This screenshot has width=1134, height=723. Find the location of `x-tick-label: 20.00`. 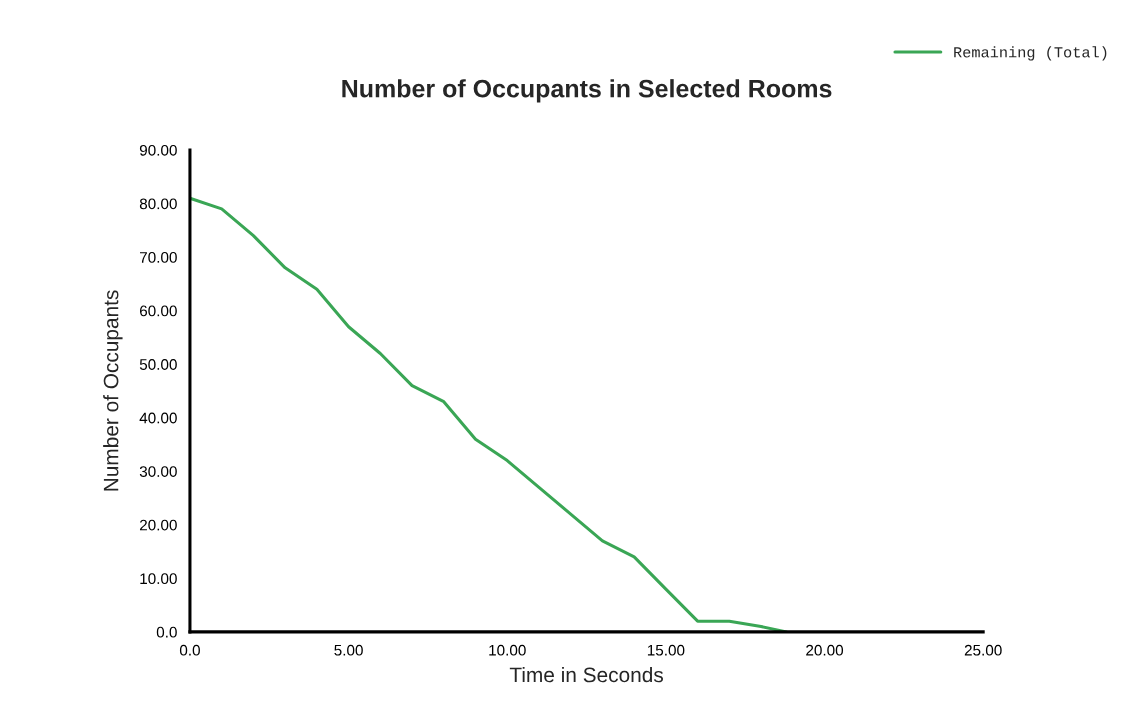

x-tick-label: 20.00 is located at coordinates (825, 650).